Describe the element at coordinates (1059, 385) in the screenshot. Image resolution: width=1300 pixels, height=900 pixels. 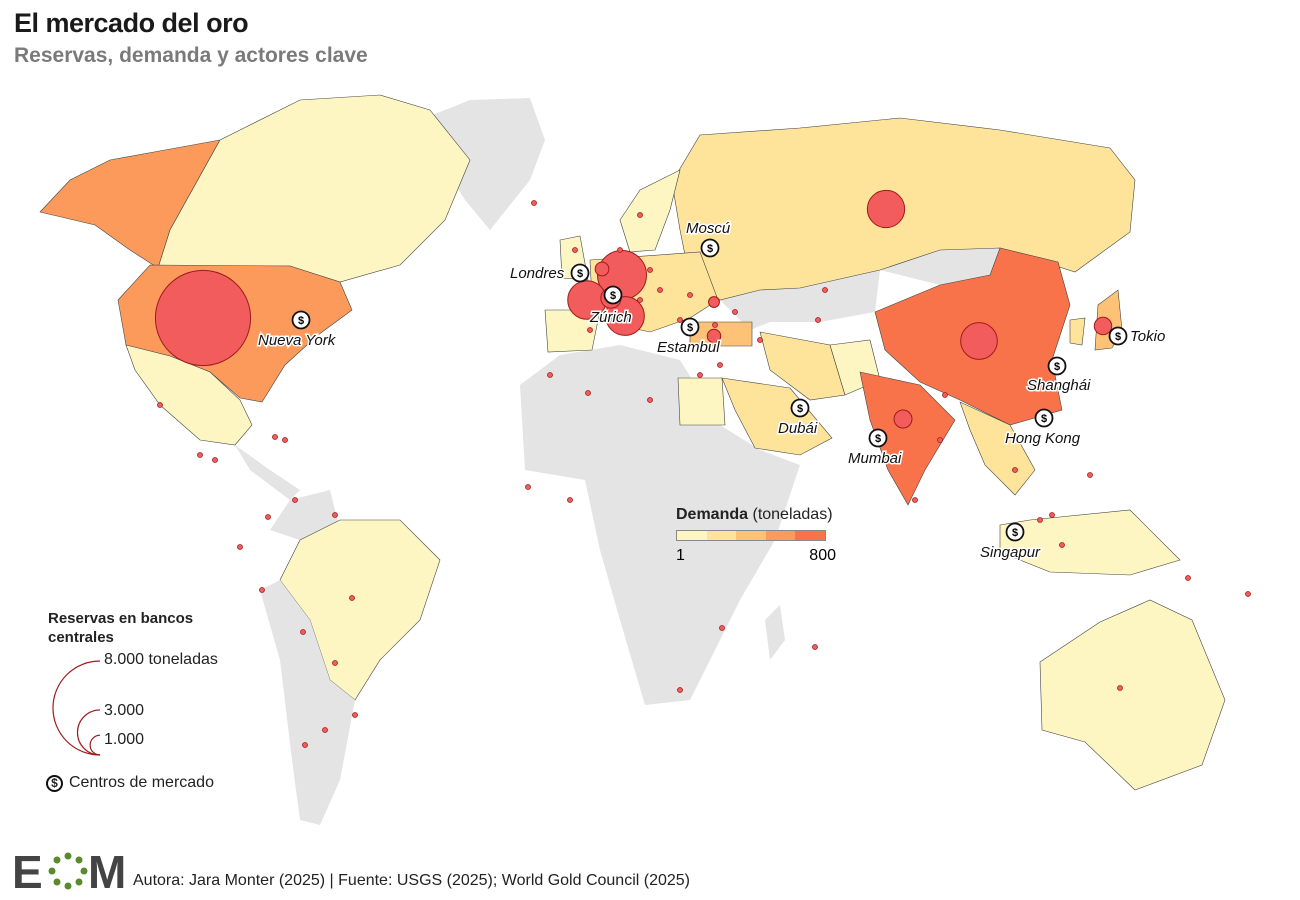
I see `market-label: Shanghái` at that location.